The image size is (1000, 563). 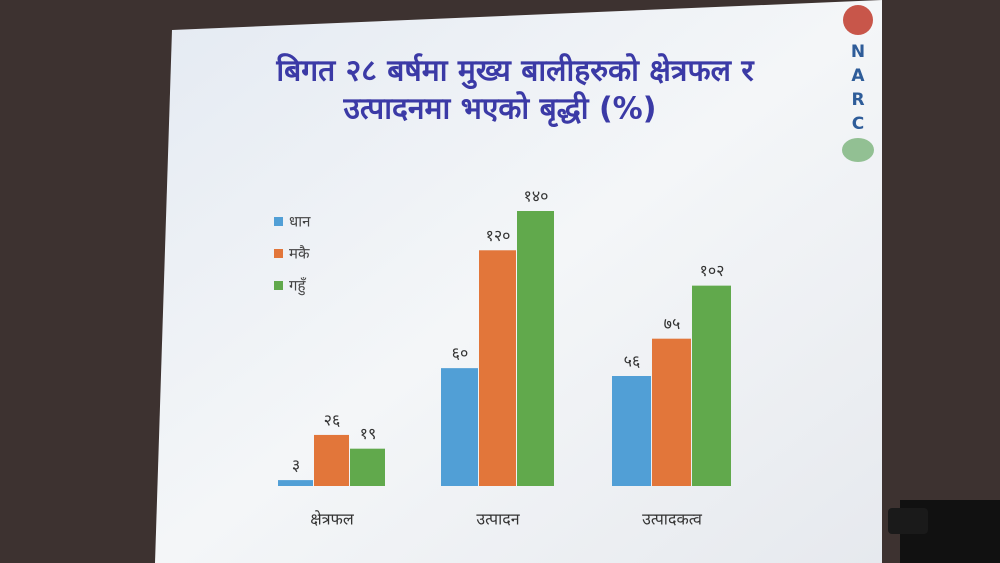 I want to click on x-tick-label: उत्पादन, so click(x=498, y=519).